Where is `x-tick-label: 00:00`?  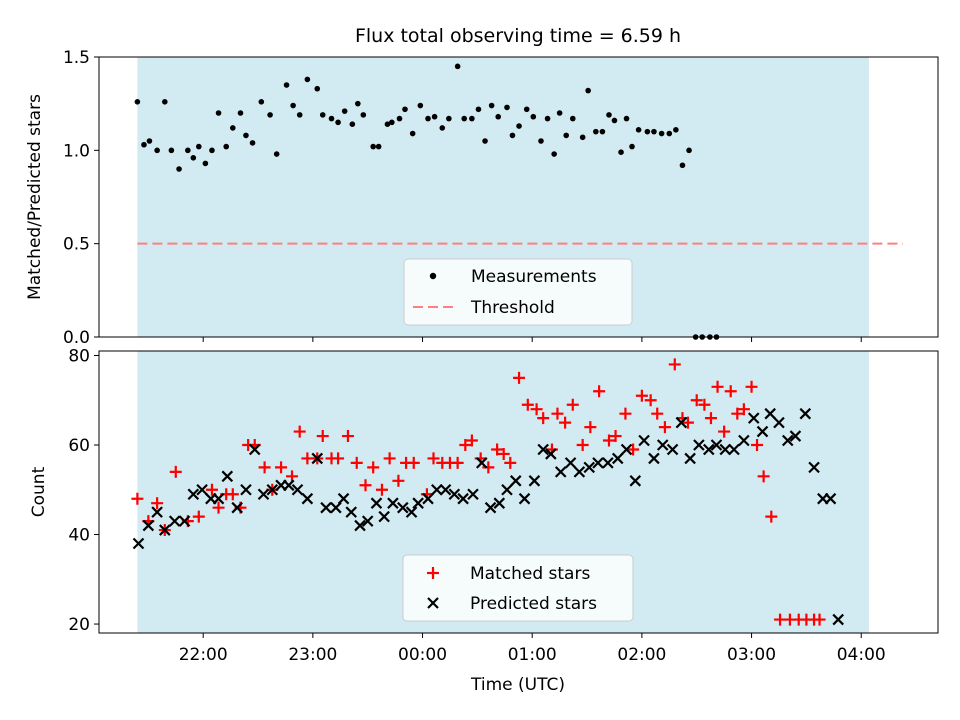 x-tick-label: 00:00 is located at coordinates (422, 655).